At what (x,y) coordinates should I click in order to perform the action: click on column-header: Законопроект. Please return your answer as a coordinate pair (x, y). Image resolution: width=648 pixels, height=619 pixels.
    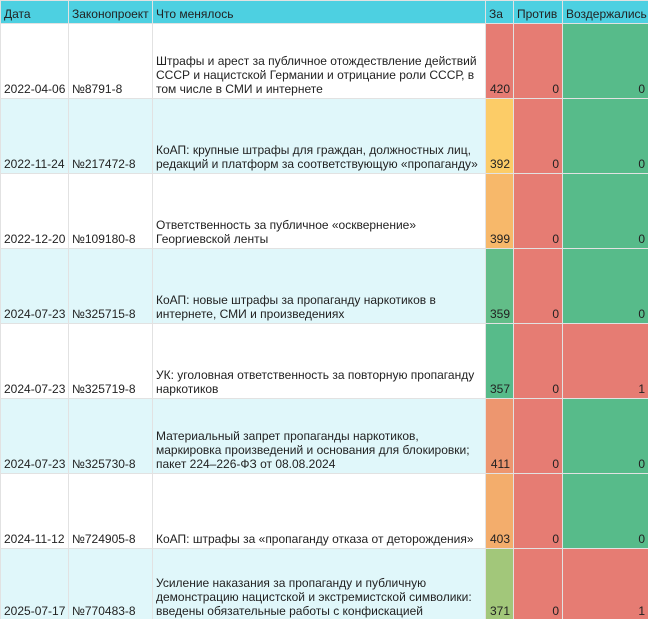
    Looking at the image, I should click on (110, 12).